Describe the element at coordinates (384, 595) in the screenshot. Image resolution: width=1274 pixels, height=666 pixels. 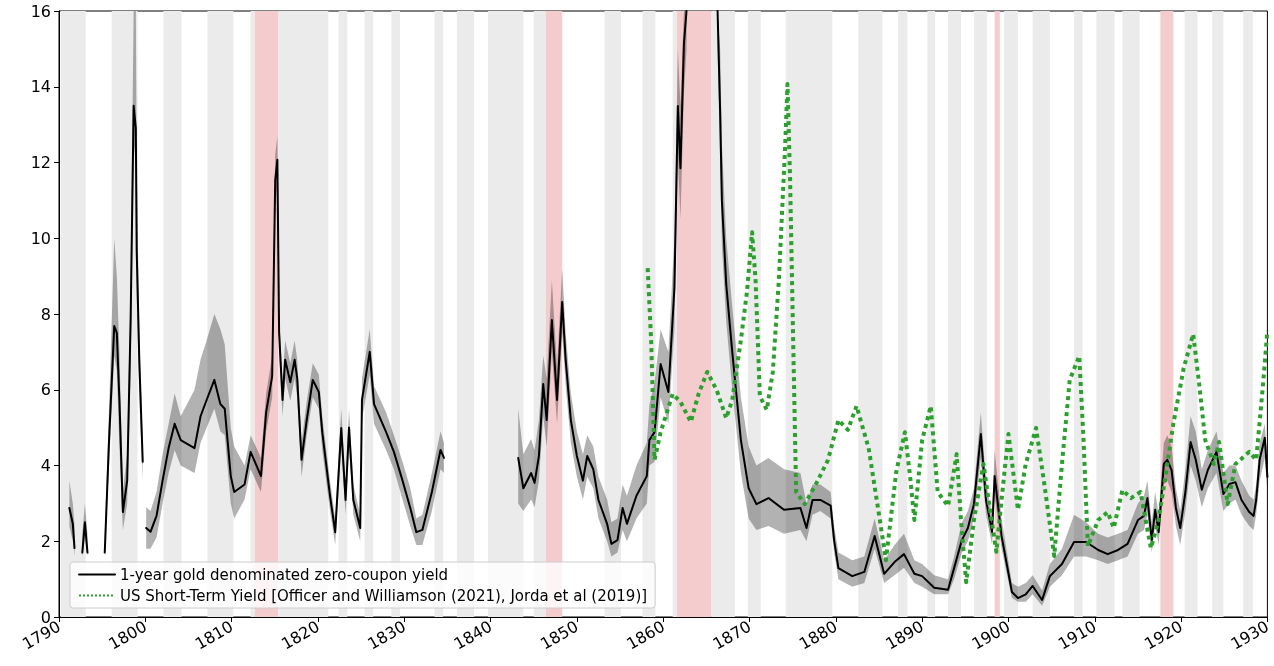
I see `legend-label: US Short-Term Yield [Officer and Williamson (2021), Jorda et al (2019)]` at that location.